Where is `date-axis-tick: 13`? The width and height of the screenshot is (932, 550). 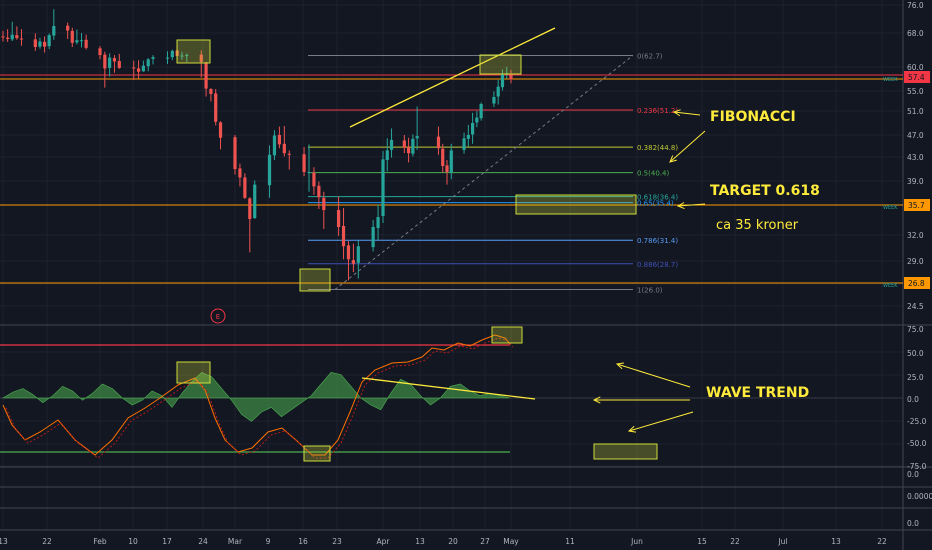 date-axis-tick: 13 is located at coordinates (4, 541).